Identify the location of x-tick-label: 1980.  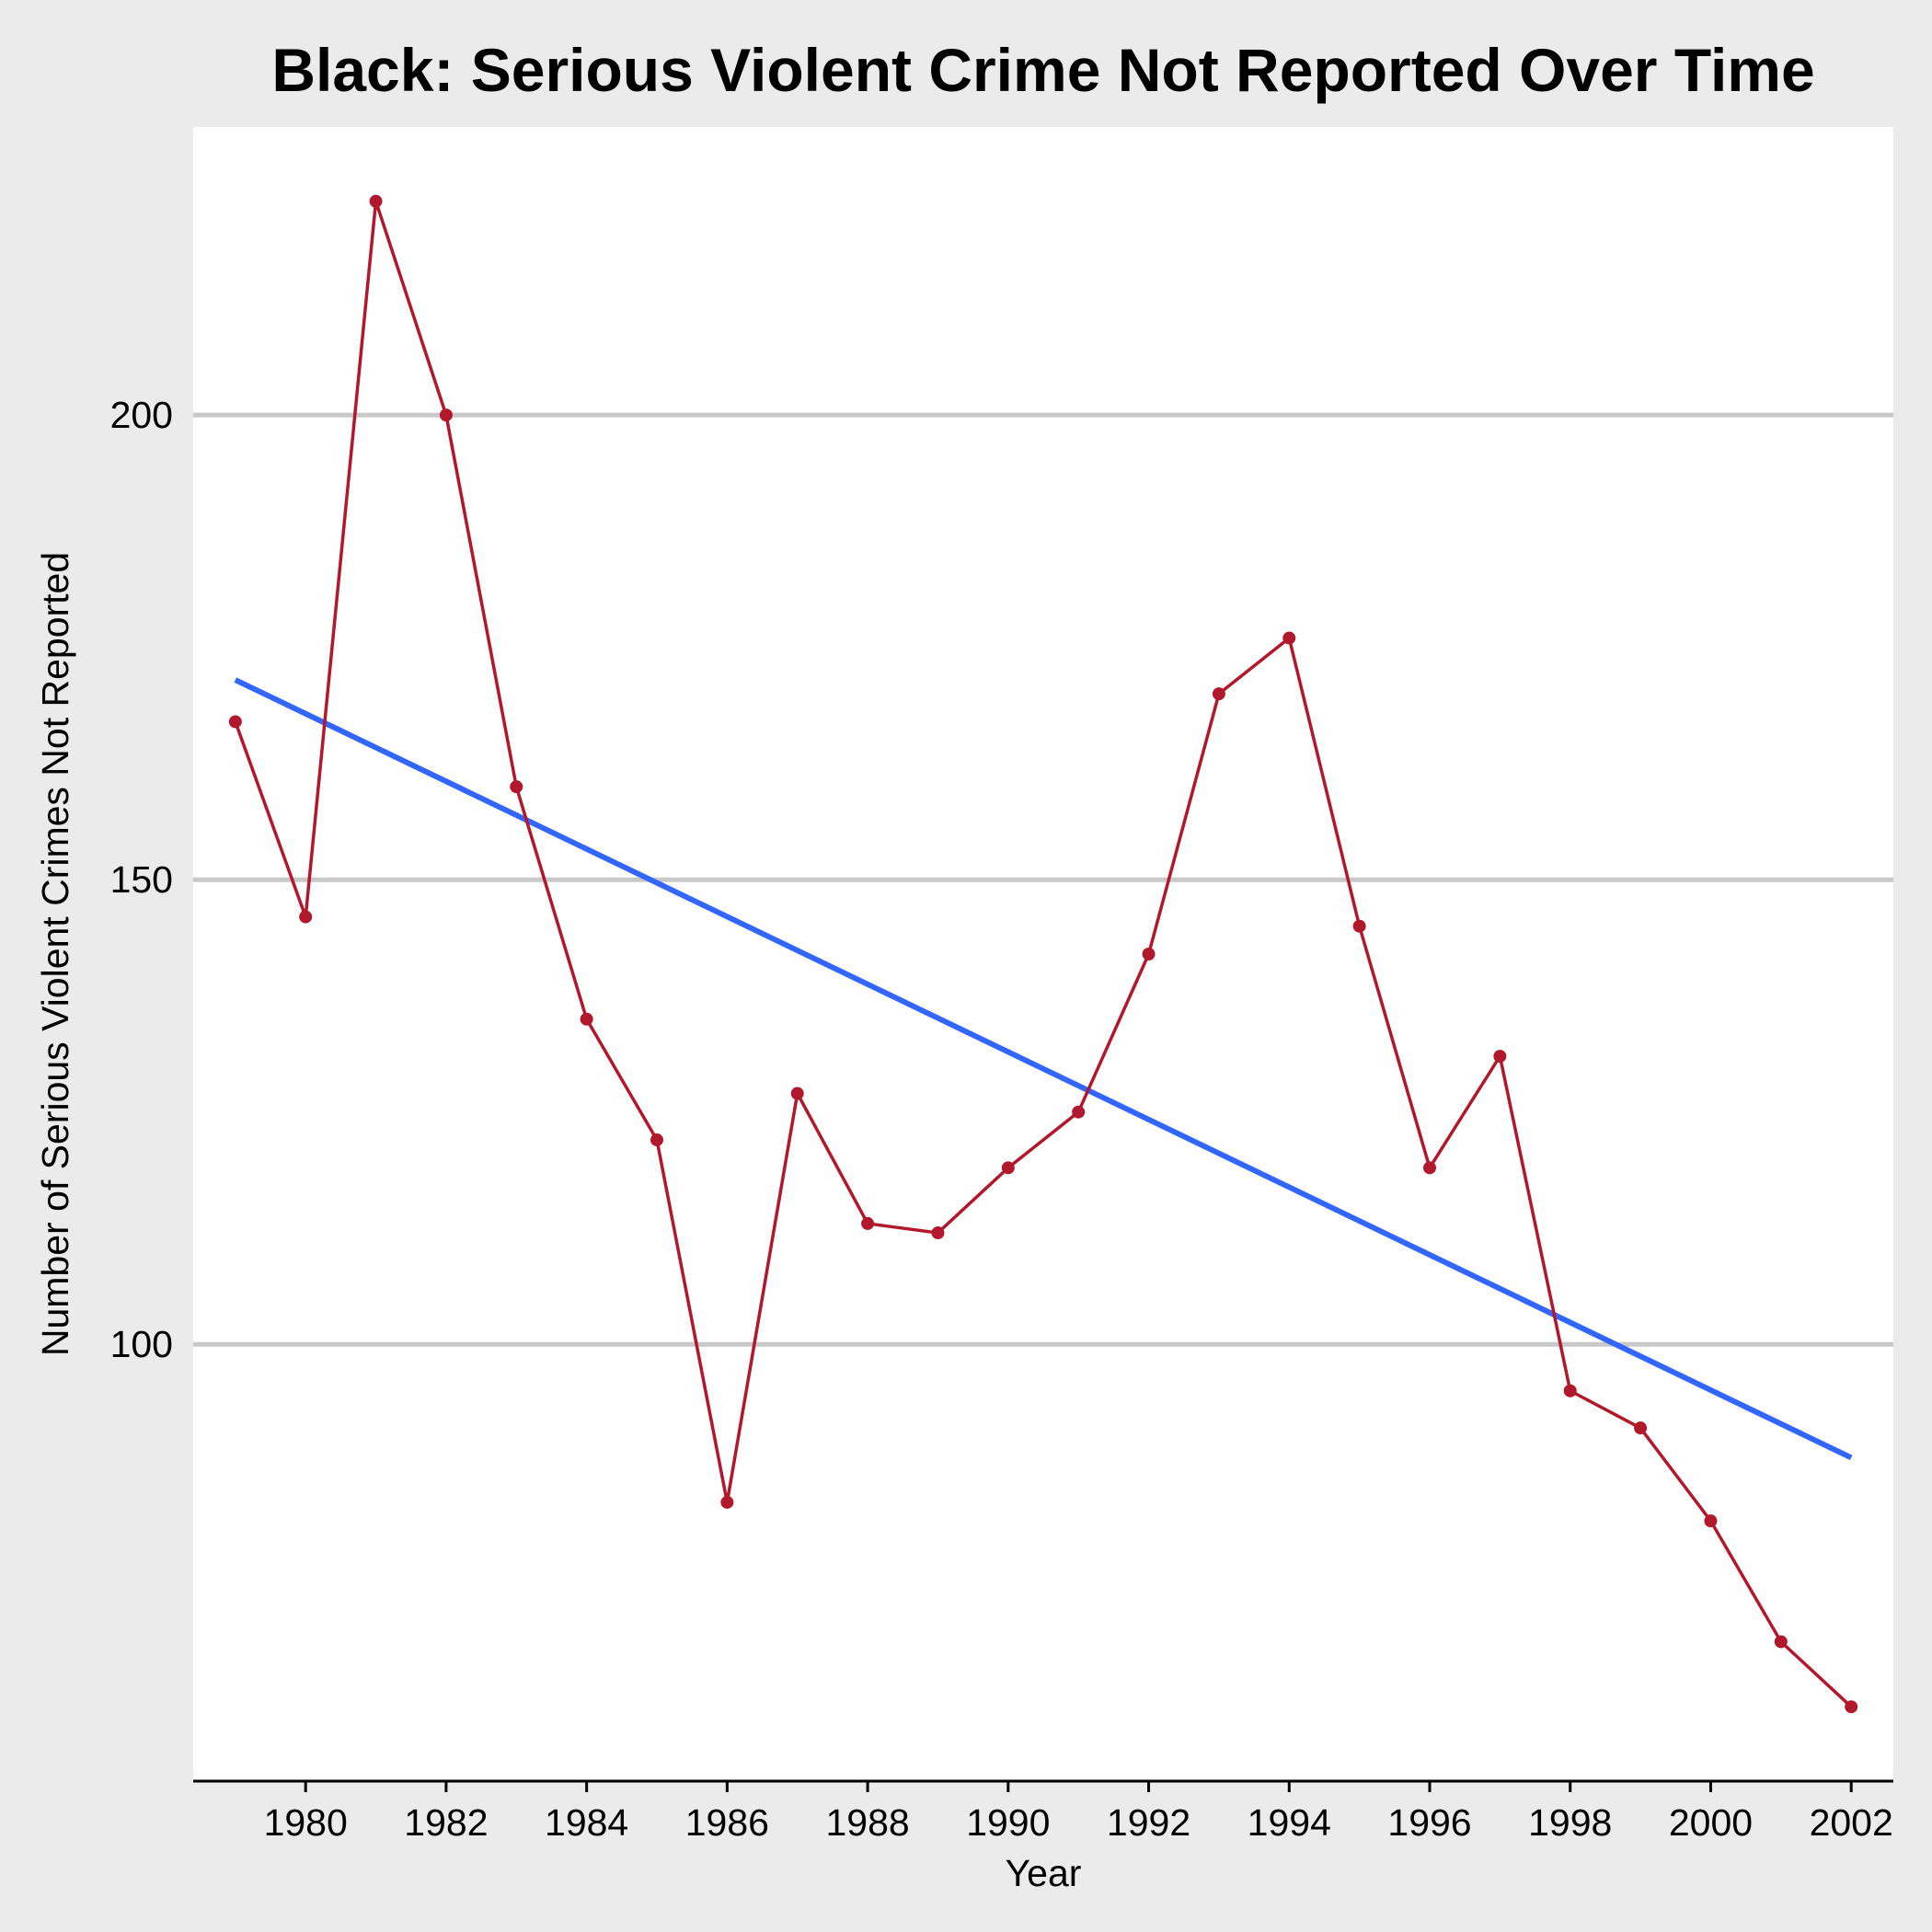
(306, 1822).